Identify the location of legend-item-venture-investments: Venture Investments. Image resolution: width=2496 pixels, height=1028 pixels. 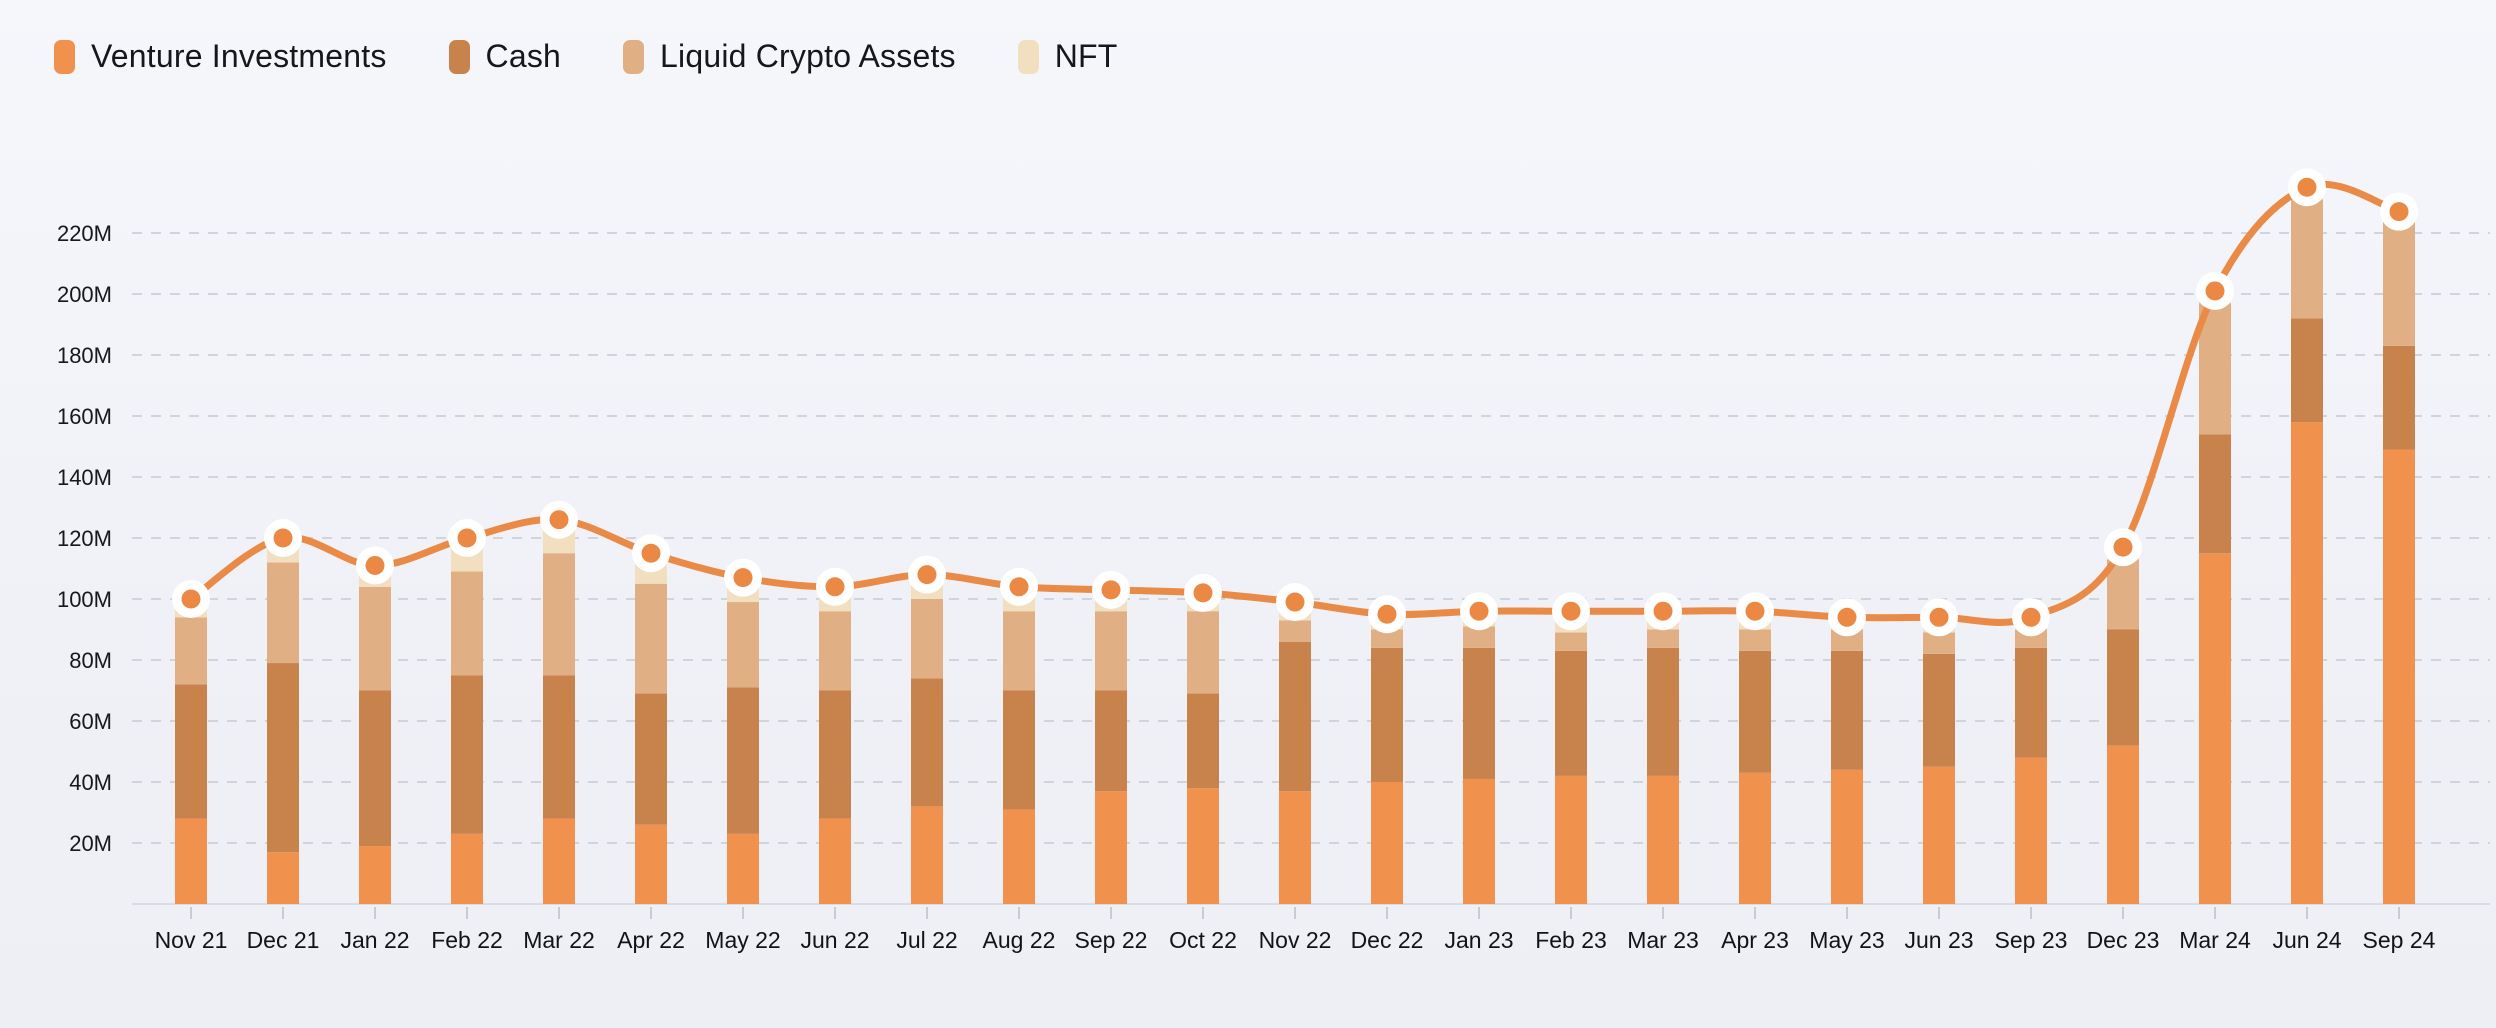
(220, 56).